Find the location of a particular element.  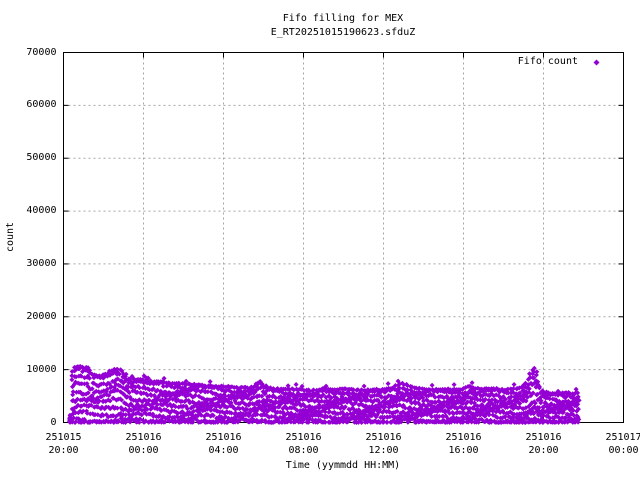

legend-diamond-icon is located at coordinates (596, 62).